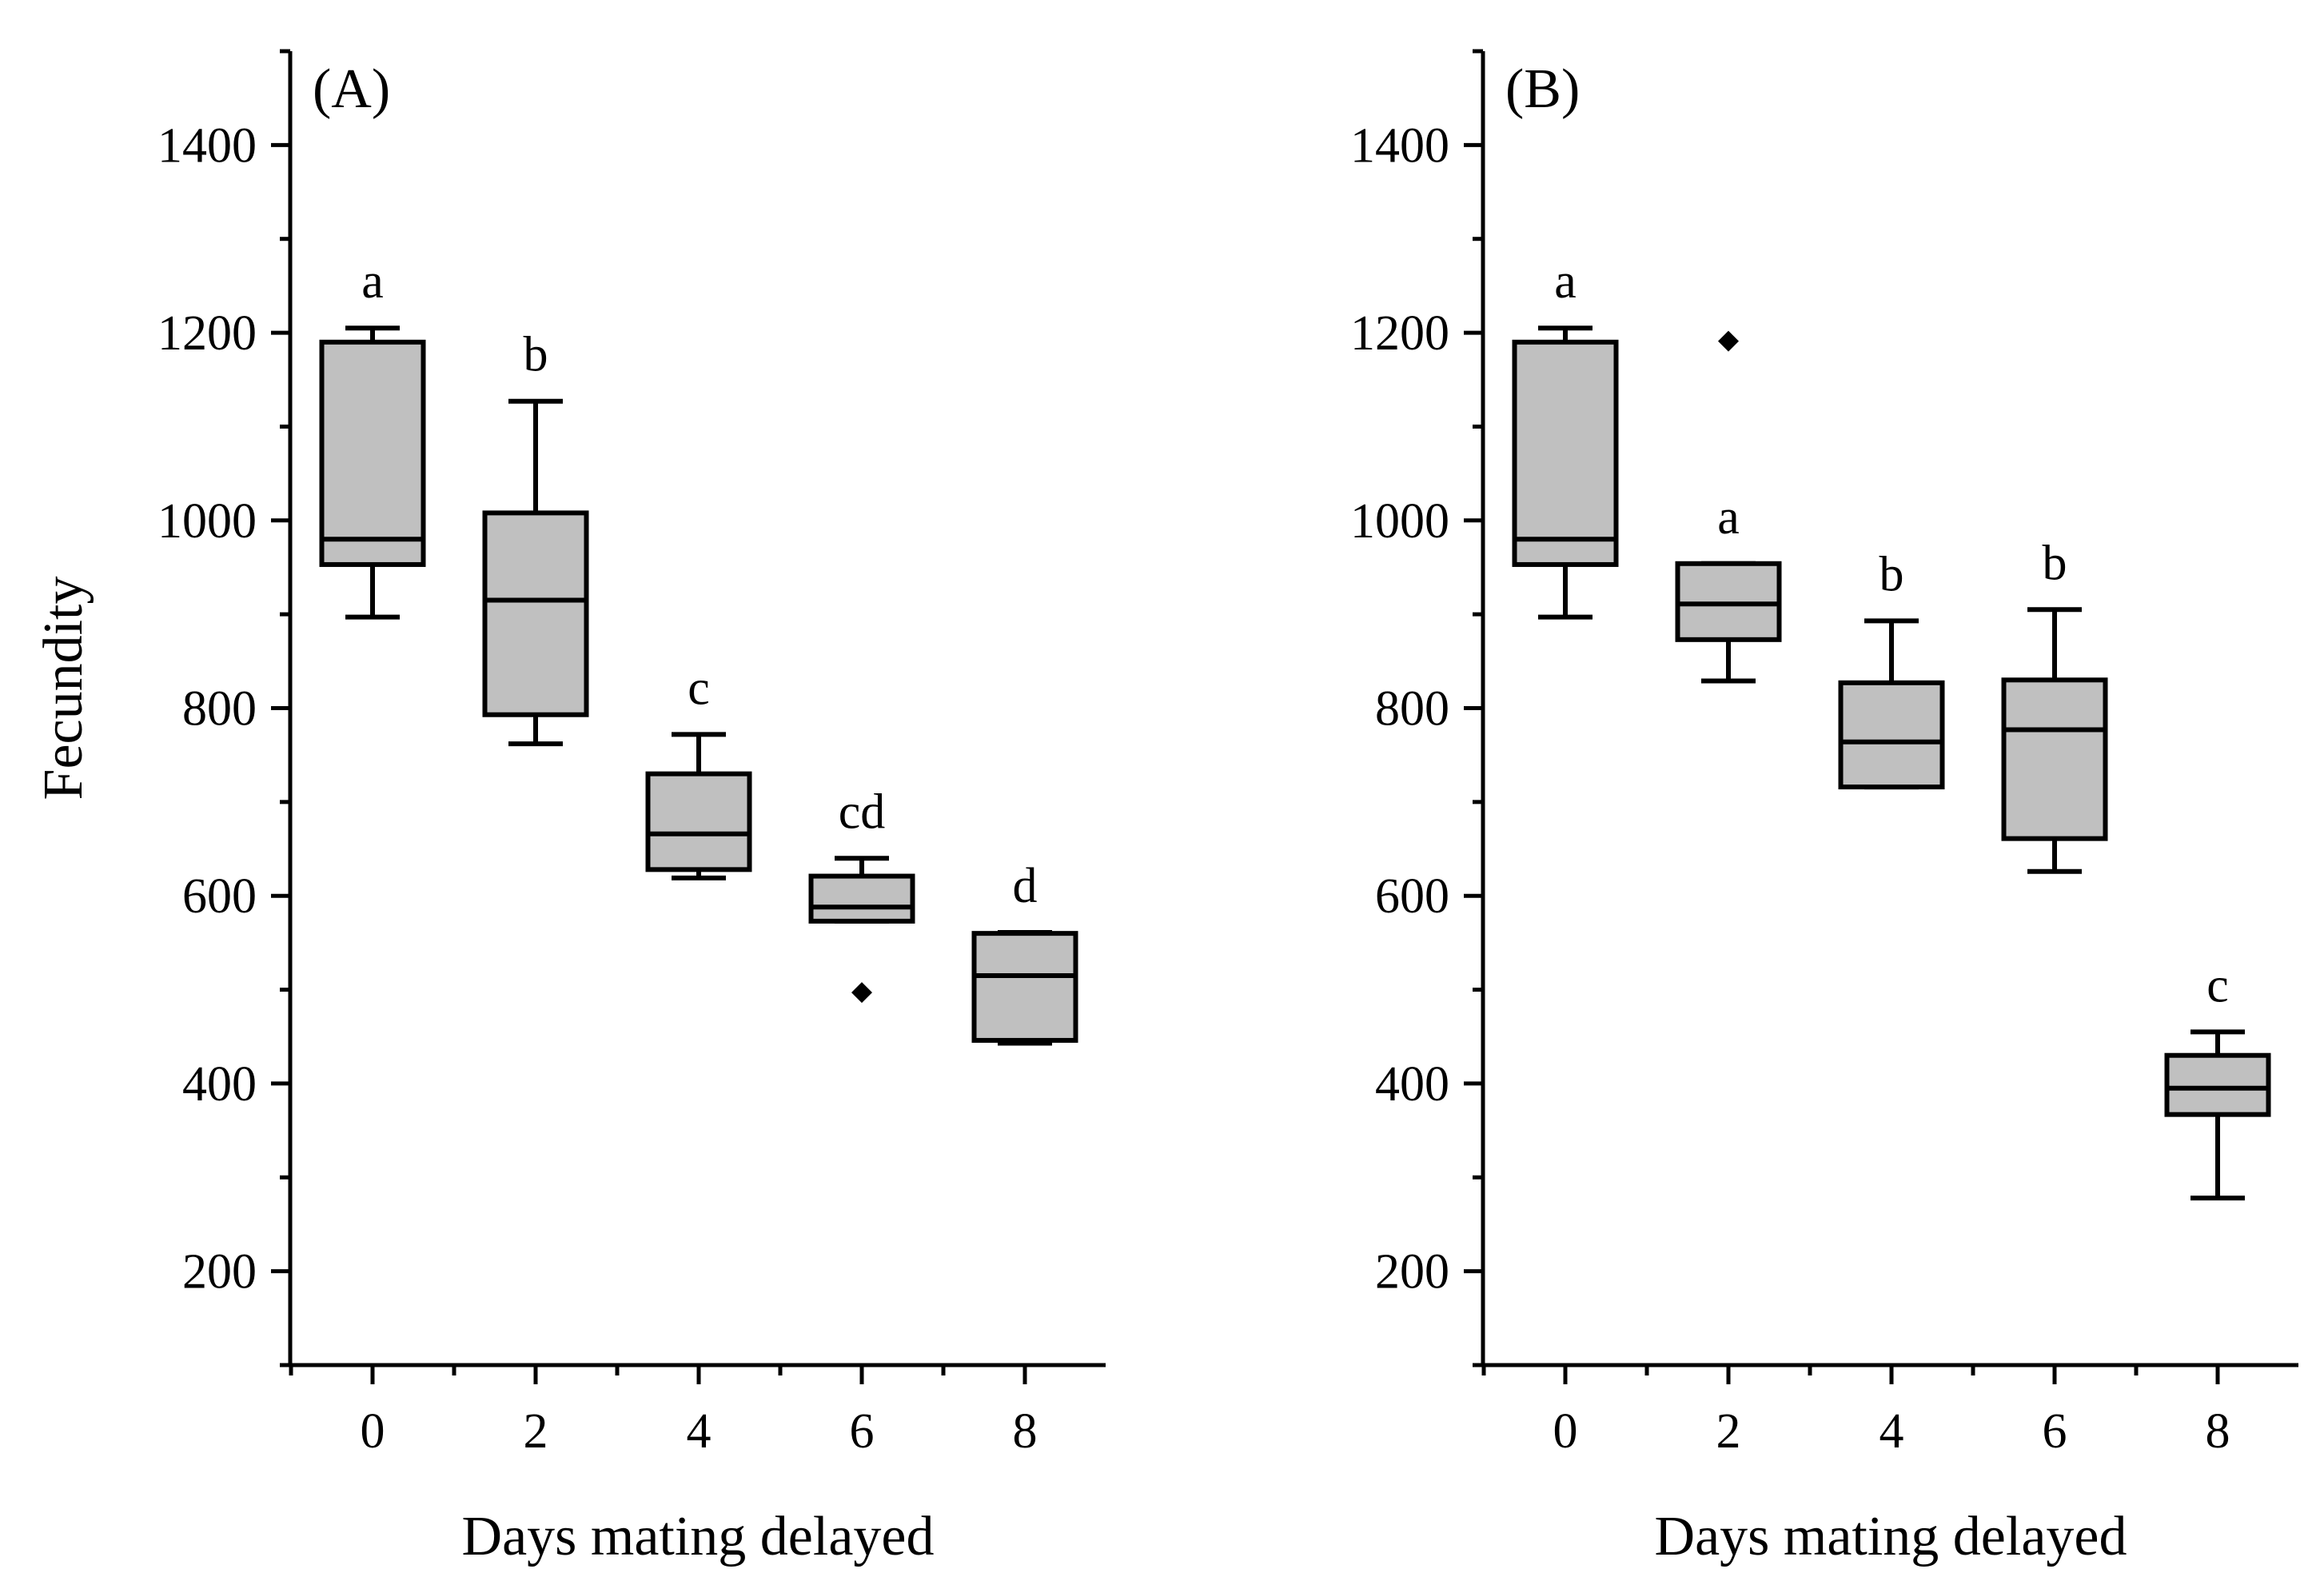 The height and width of the screenshot is (1581, 2324). I want to click on significance-letter: cd, so click(863, 812).